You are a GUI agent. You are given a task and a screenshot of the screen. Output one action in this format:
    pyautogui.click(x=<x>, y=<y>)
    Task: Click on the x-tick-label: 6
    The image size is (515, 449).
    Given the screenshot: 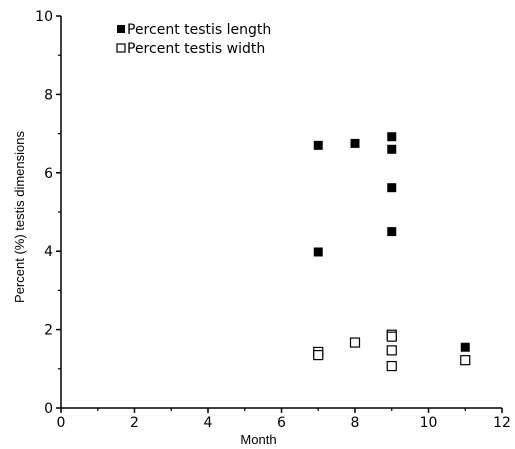 What is the action you would take?
    pyautogui.click(x=281, y=423)
    